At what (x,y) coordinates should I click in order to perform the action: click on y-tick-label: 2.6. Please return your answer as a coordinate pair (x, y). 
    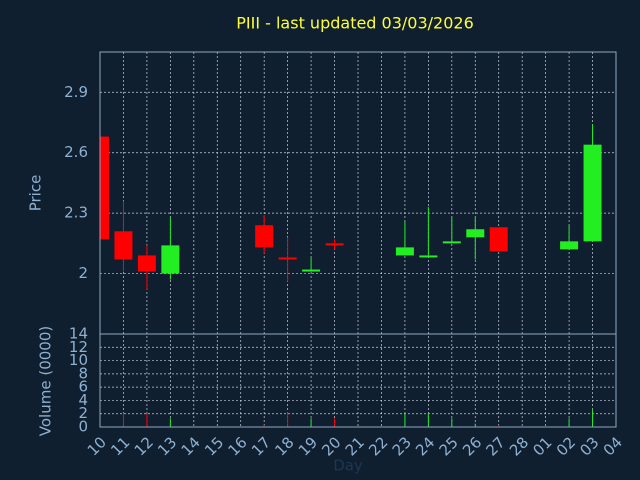
    Looking at the image, I should click on (76, 152).